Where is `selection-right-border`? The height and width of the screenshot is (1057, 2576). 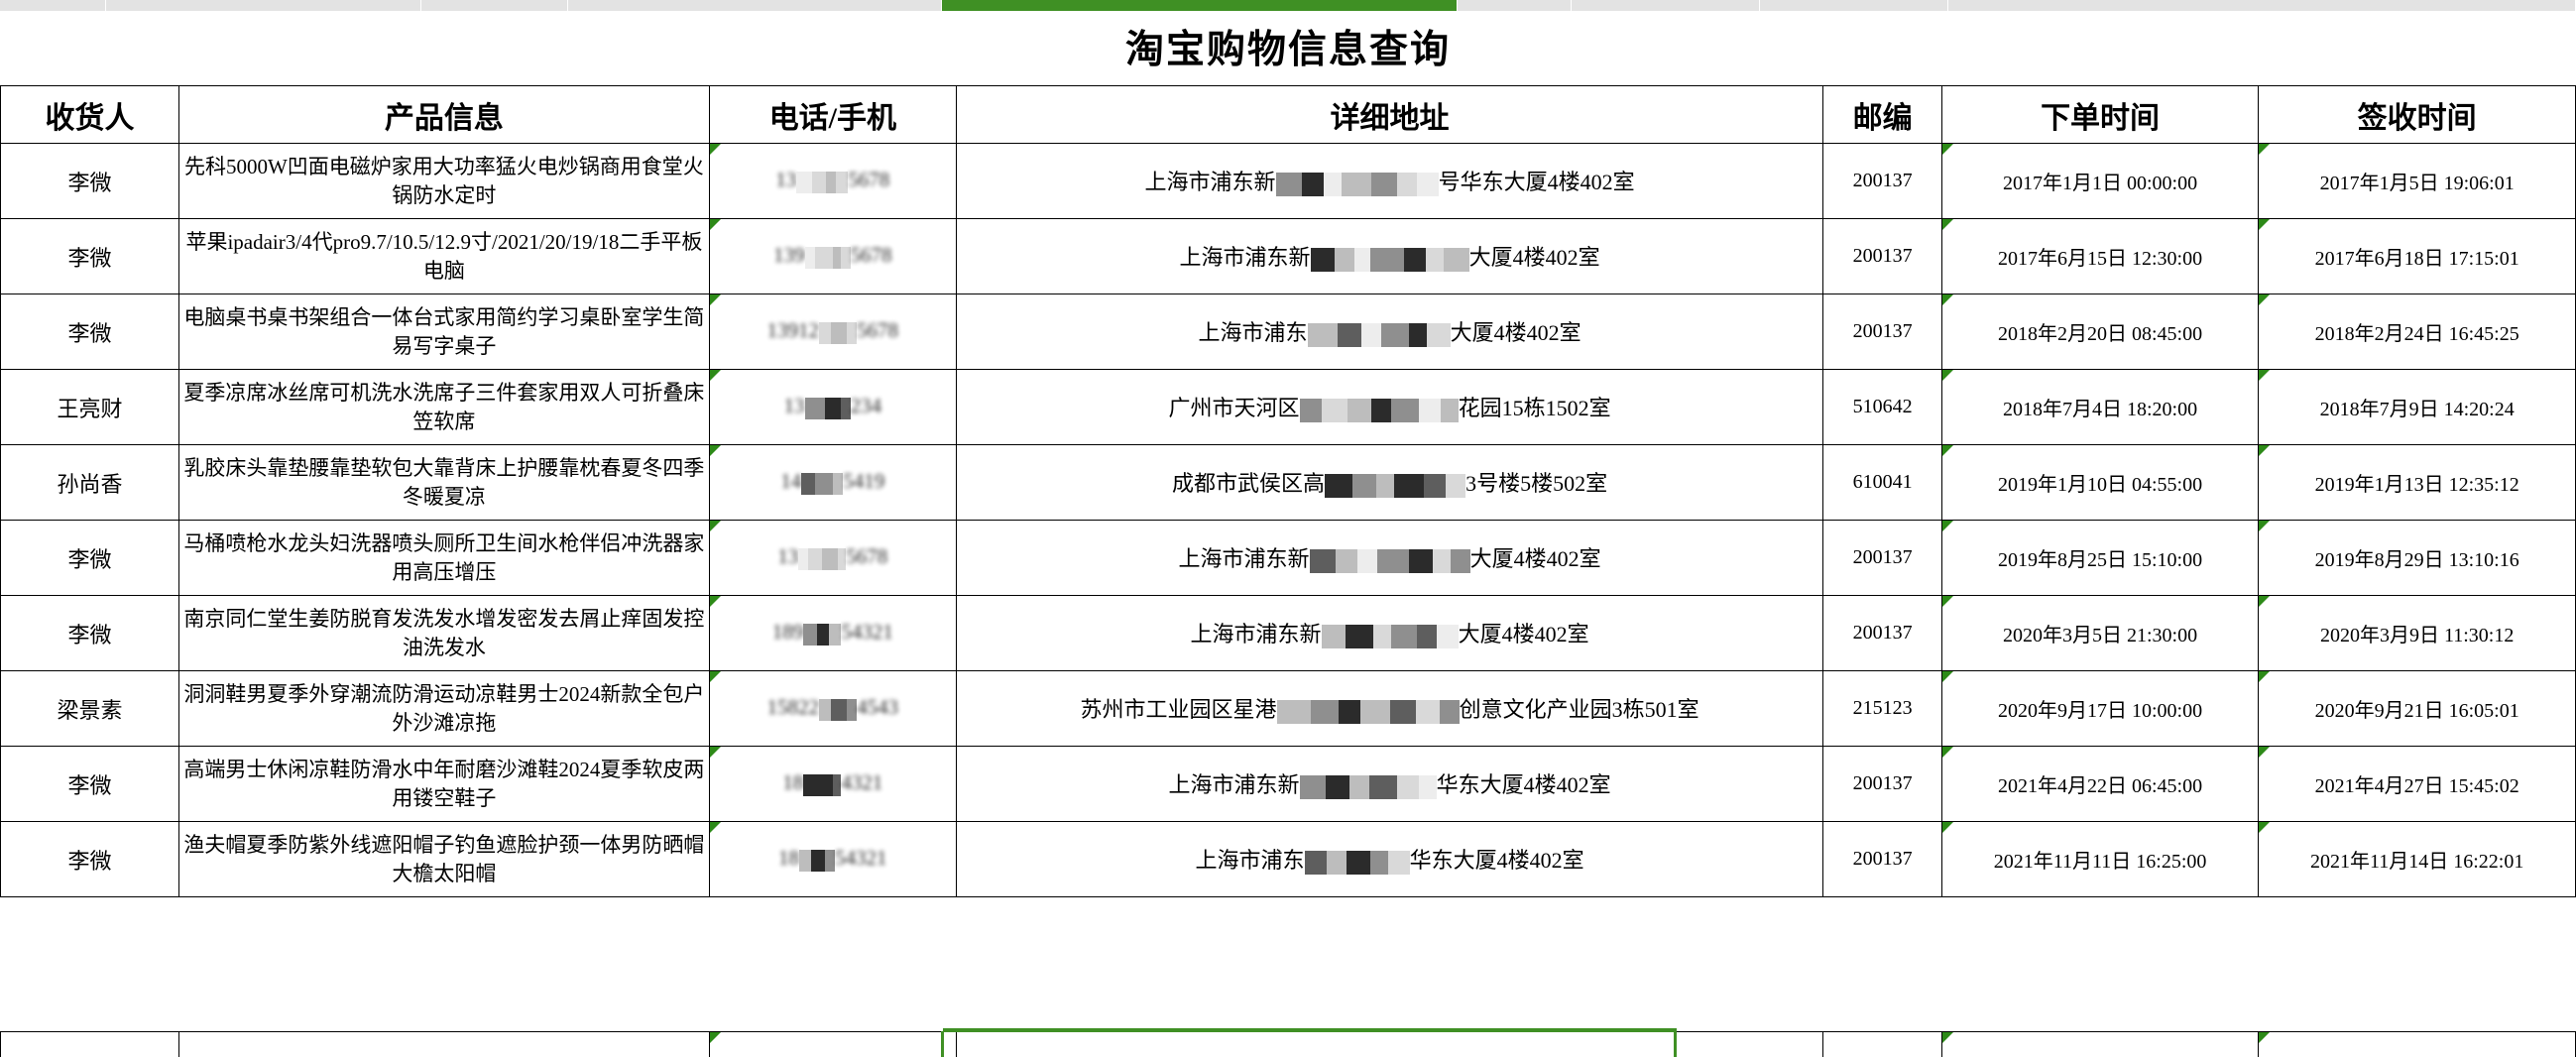
selection-right-border is located at coordinates (1675, 1044).